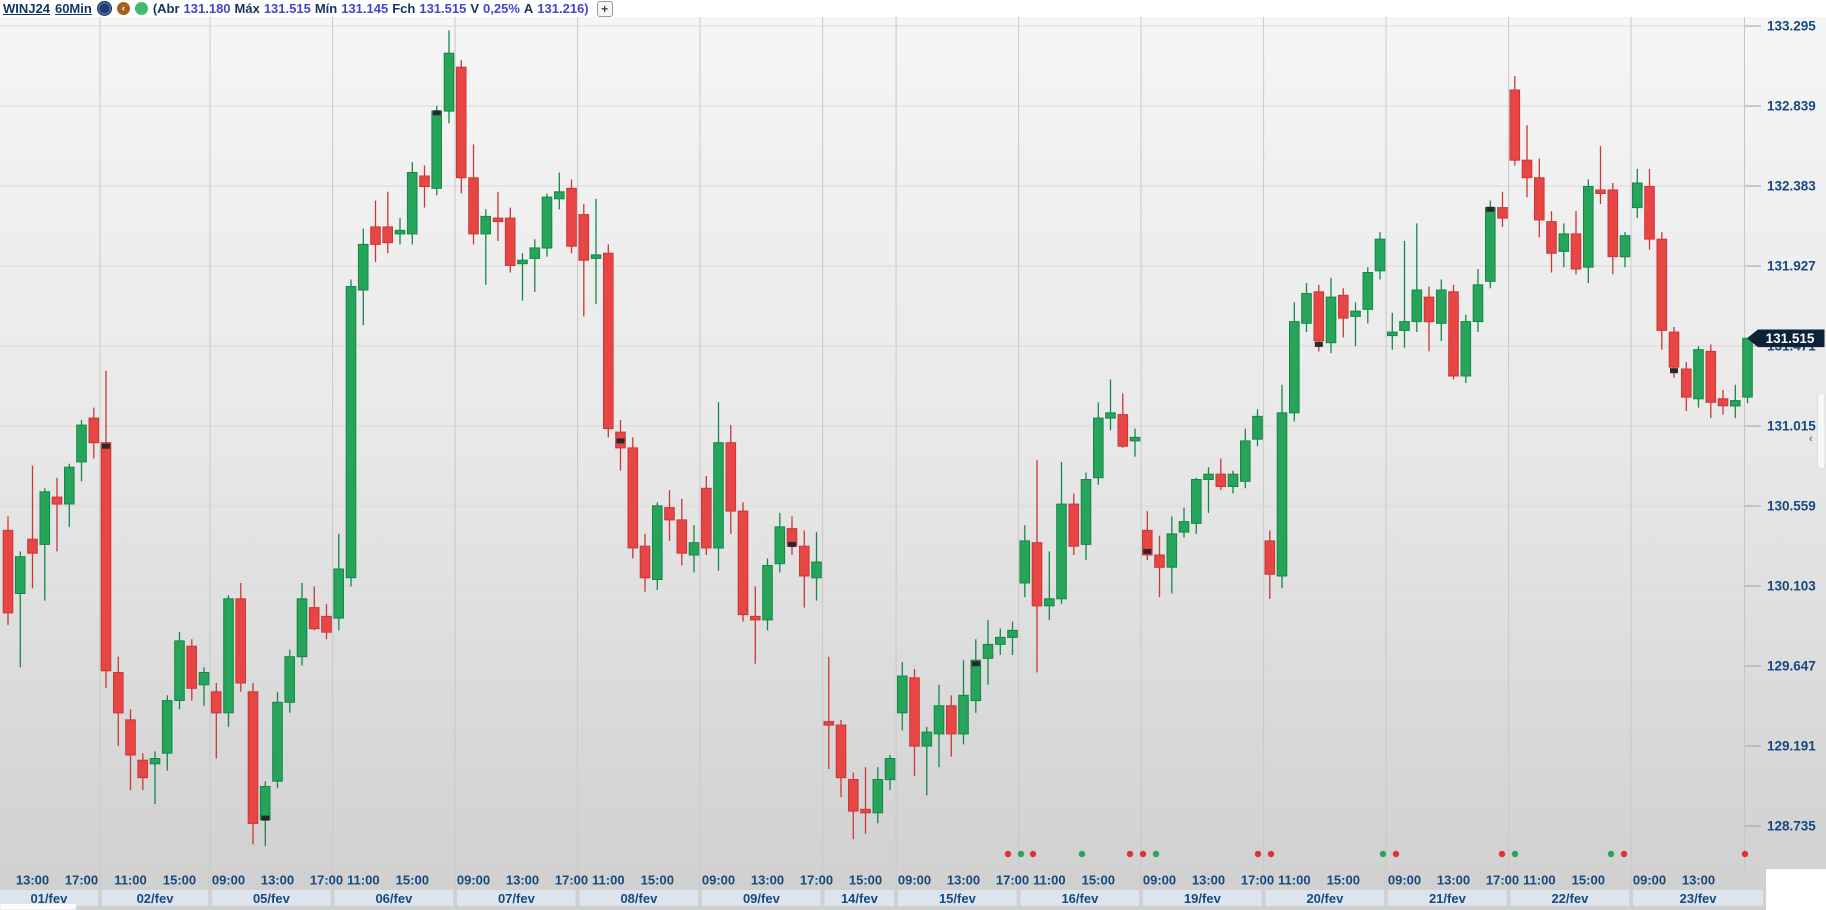 Image resolution: width=1826 pixels, height=910 pixels. Describe the element at coordinates (38, 906) in the screenshot. I see `horizontal-scrollbar` at that location.